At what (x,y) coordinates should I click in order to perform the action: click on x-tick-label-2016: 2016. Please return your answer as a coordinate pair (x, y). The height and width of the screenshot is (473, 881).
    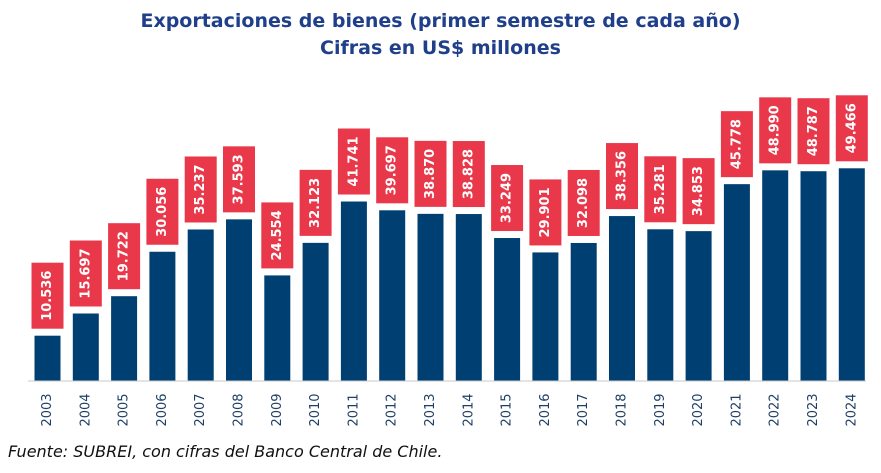
    Looking at the image, I should click on (545, 409).